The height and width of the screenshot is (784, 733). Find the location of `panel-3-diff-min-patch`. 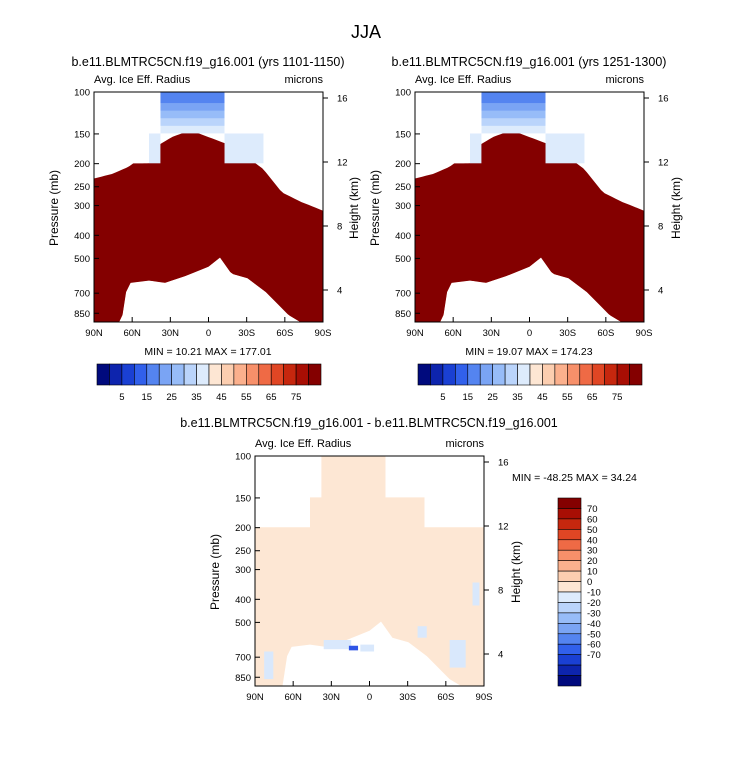

panel-3-diff-min-patch is located at coordinates (353, 648).